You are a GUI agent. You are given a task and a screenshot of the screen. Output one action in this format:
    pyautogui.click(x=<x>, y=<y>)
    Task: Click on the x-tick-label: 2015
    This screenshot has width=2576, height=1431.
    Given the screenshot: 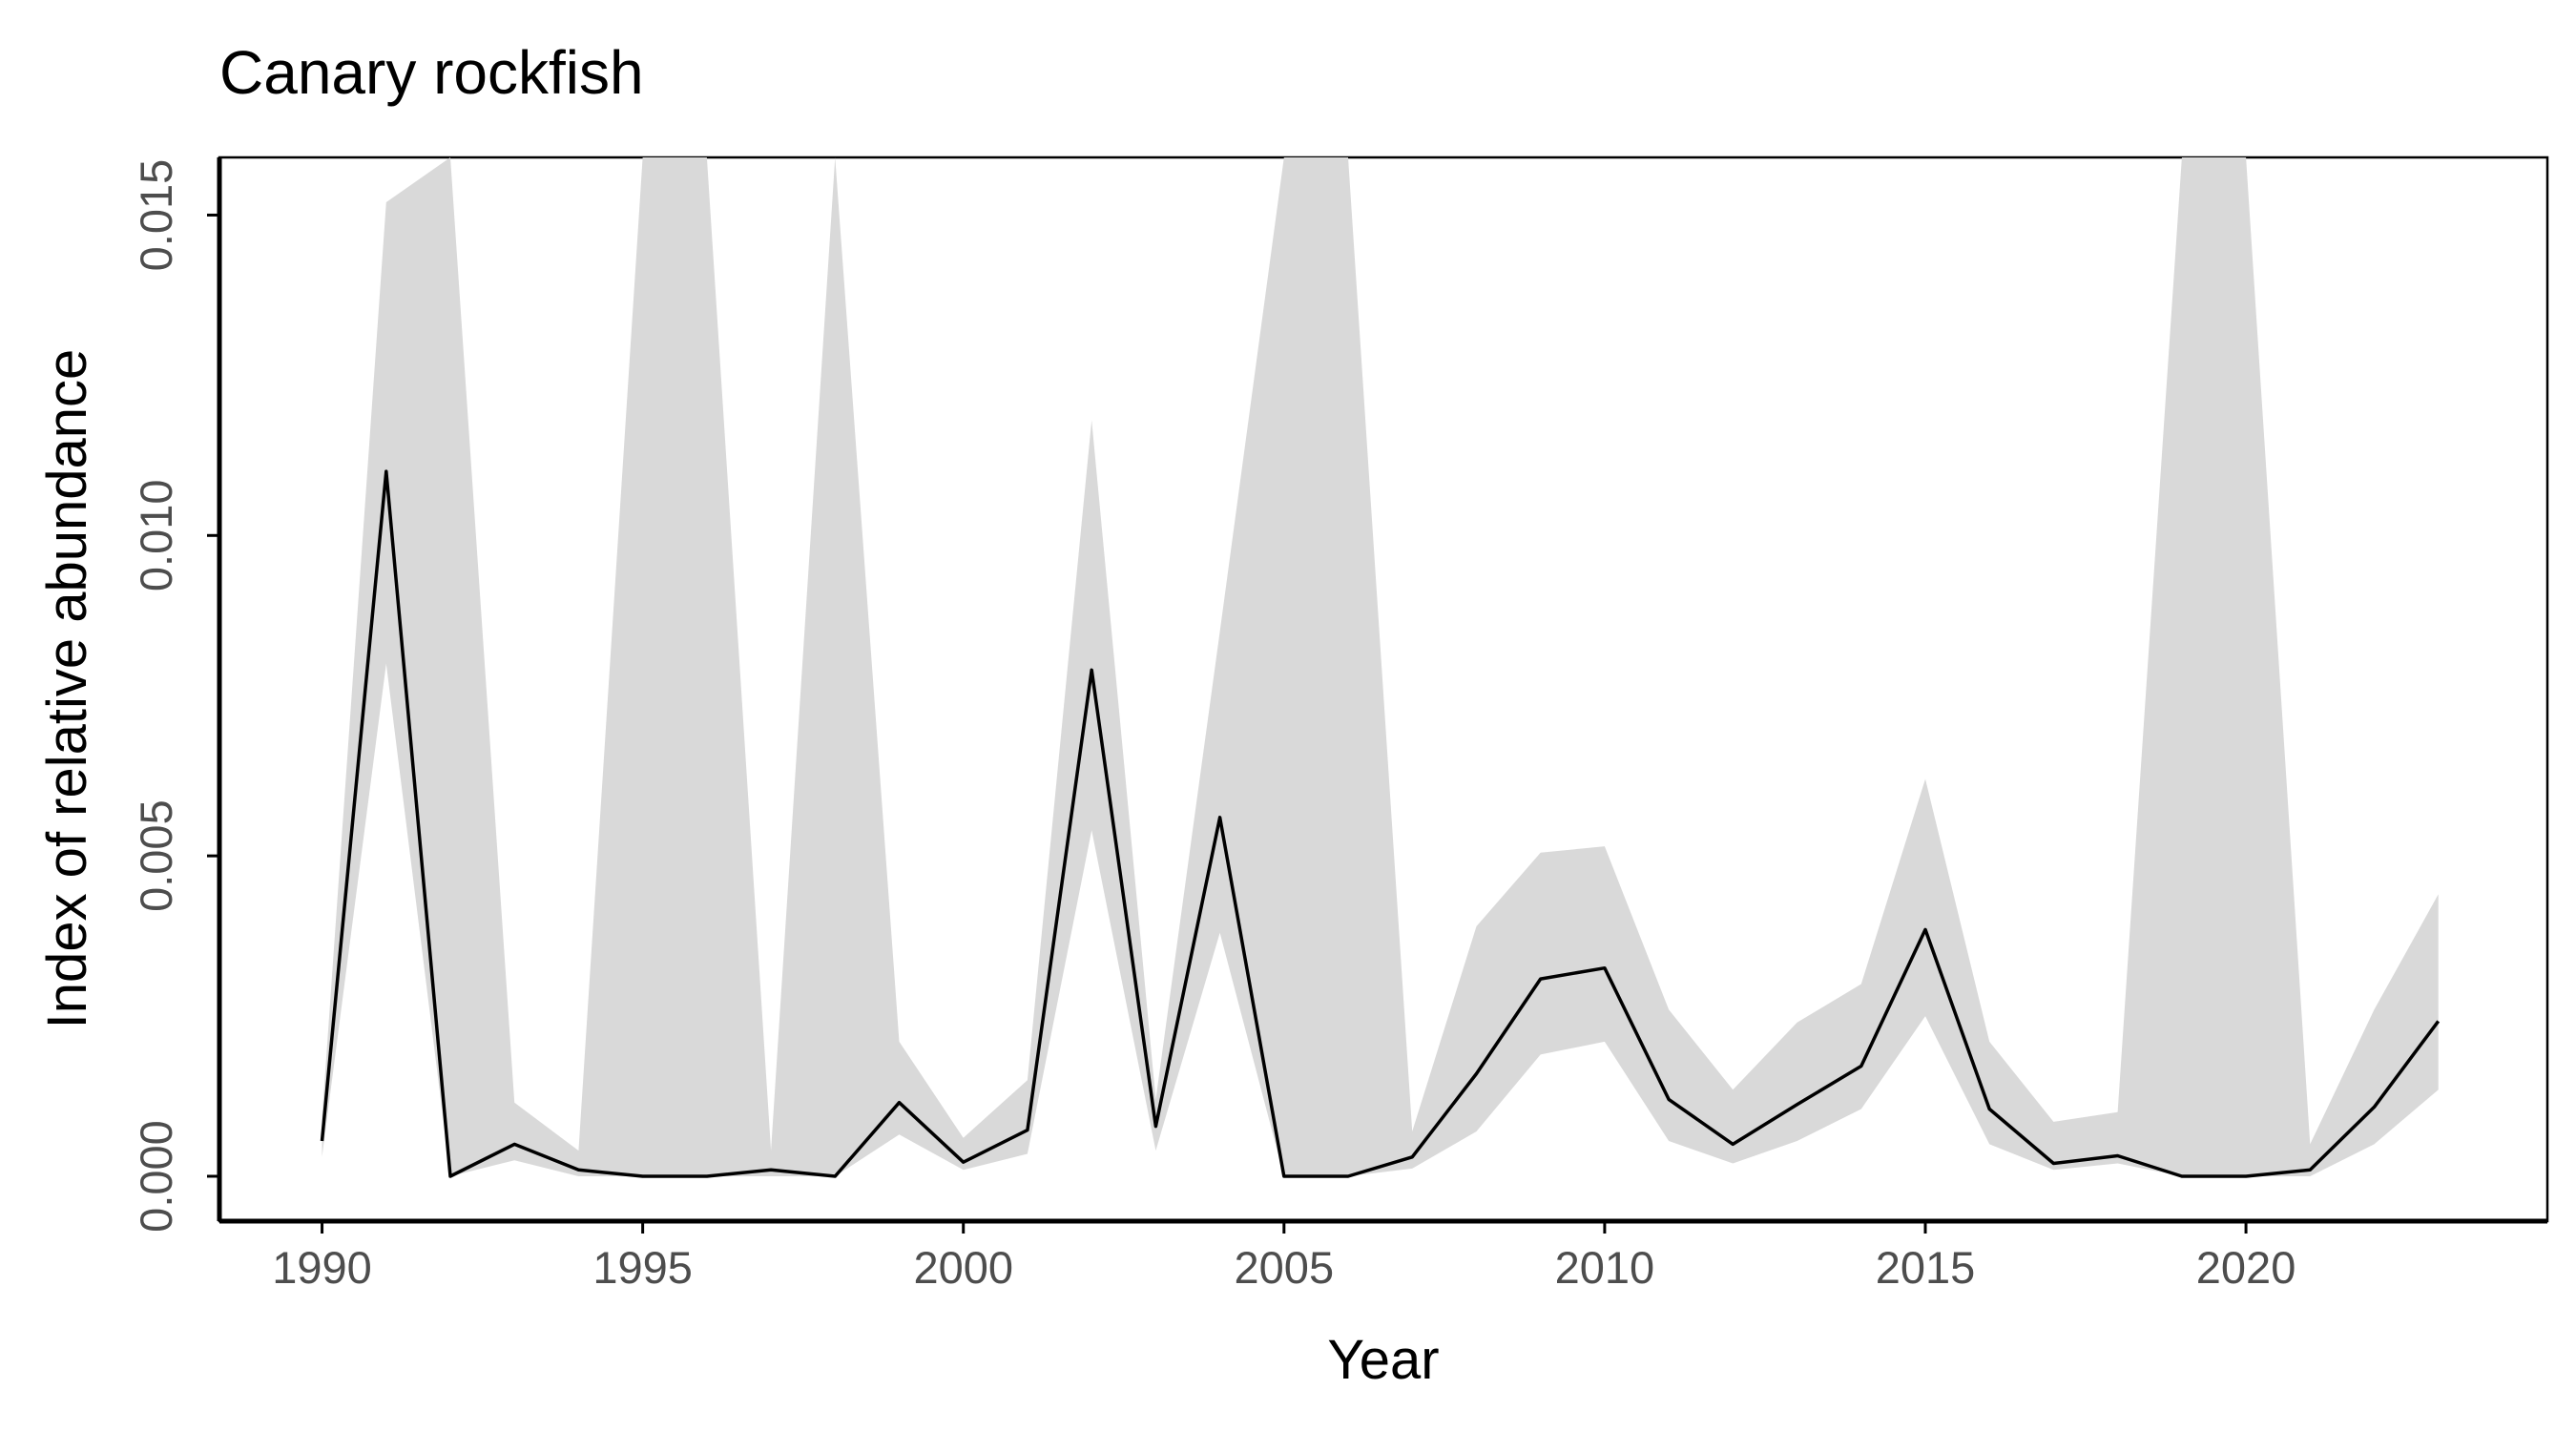 What is the action you would take?
    pyautogui.click(x=1926, y=1267)
    